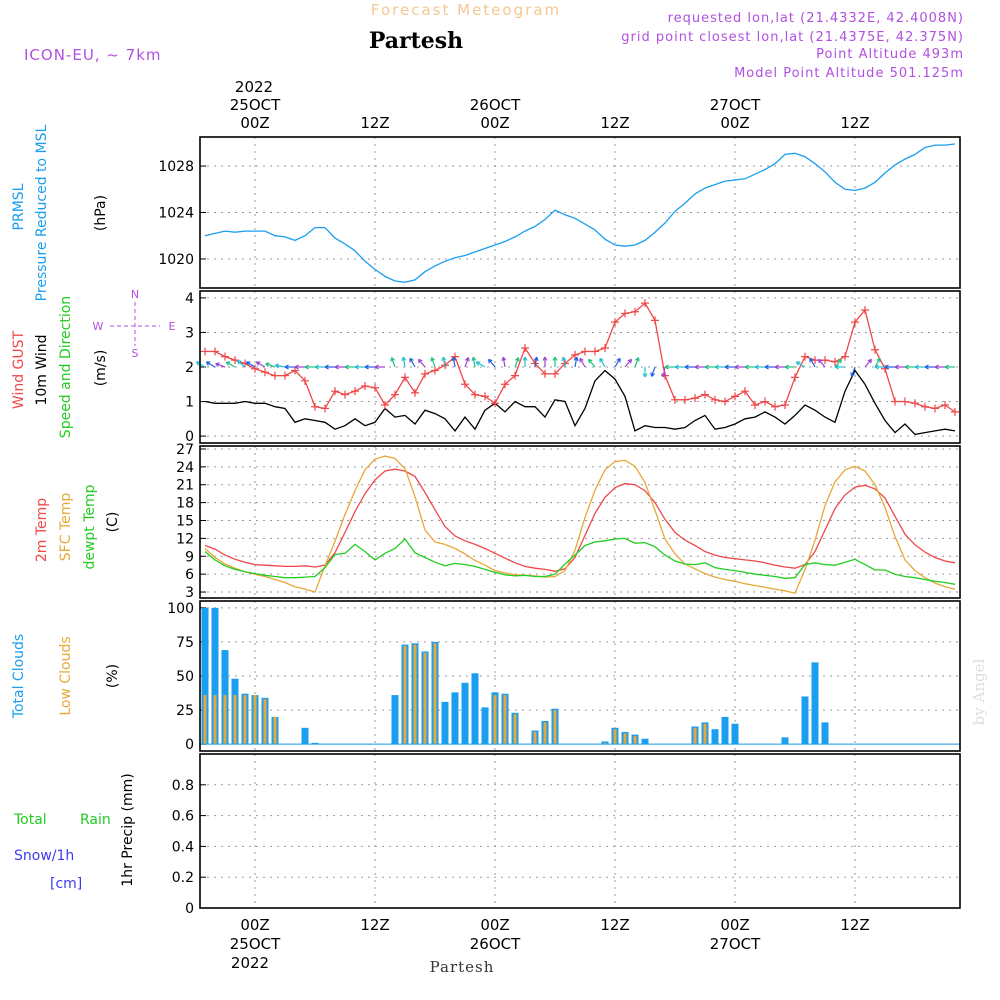 This screenshot has width=1000, height=1000. I want to click on temp-ytick-label: 12, so click(185, 539).